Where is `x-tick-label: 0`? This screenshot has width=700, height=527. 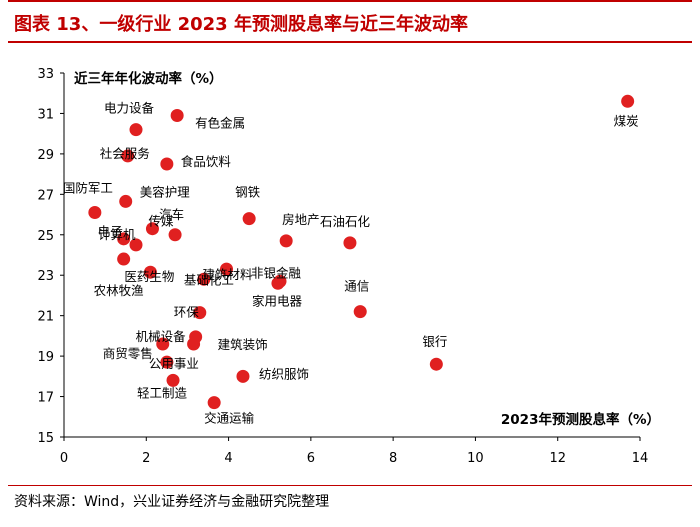 x-tick-label: 0 is located at coordinates (64, 458).